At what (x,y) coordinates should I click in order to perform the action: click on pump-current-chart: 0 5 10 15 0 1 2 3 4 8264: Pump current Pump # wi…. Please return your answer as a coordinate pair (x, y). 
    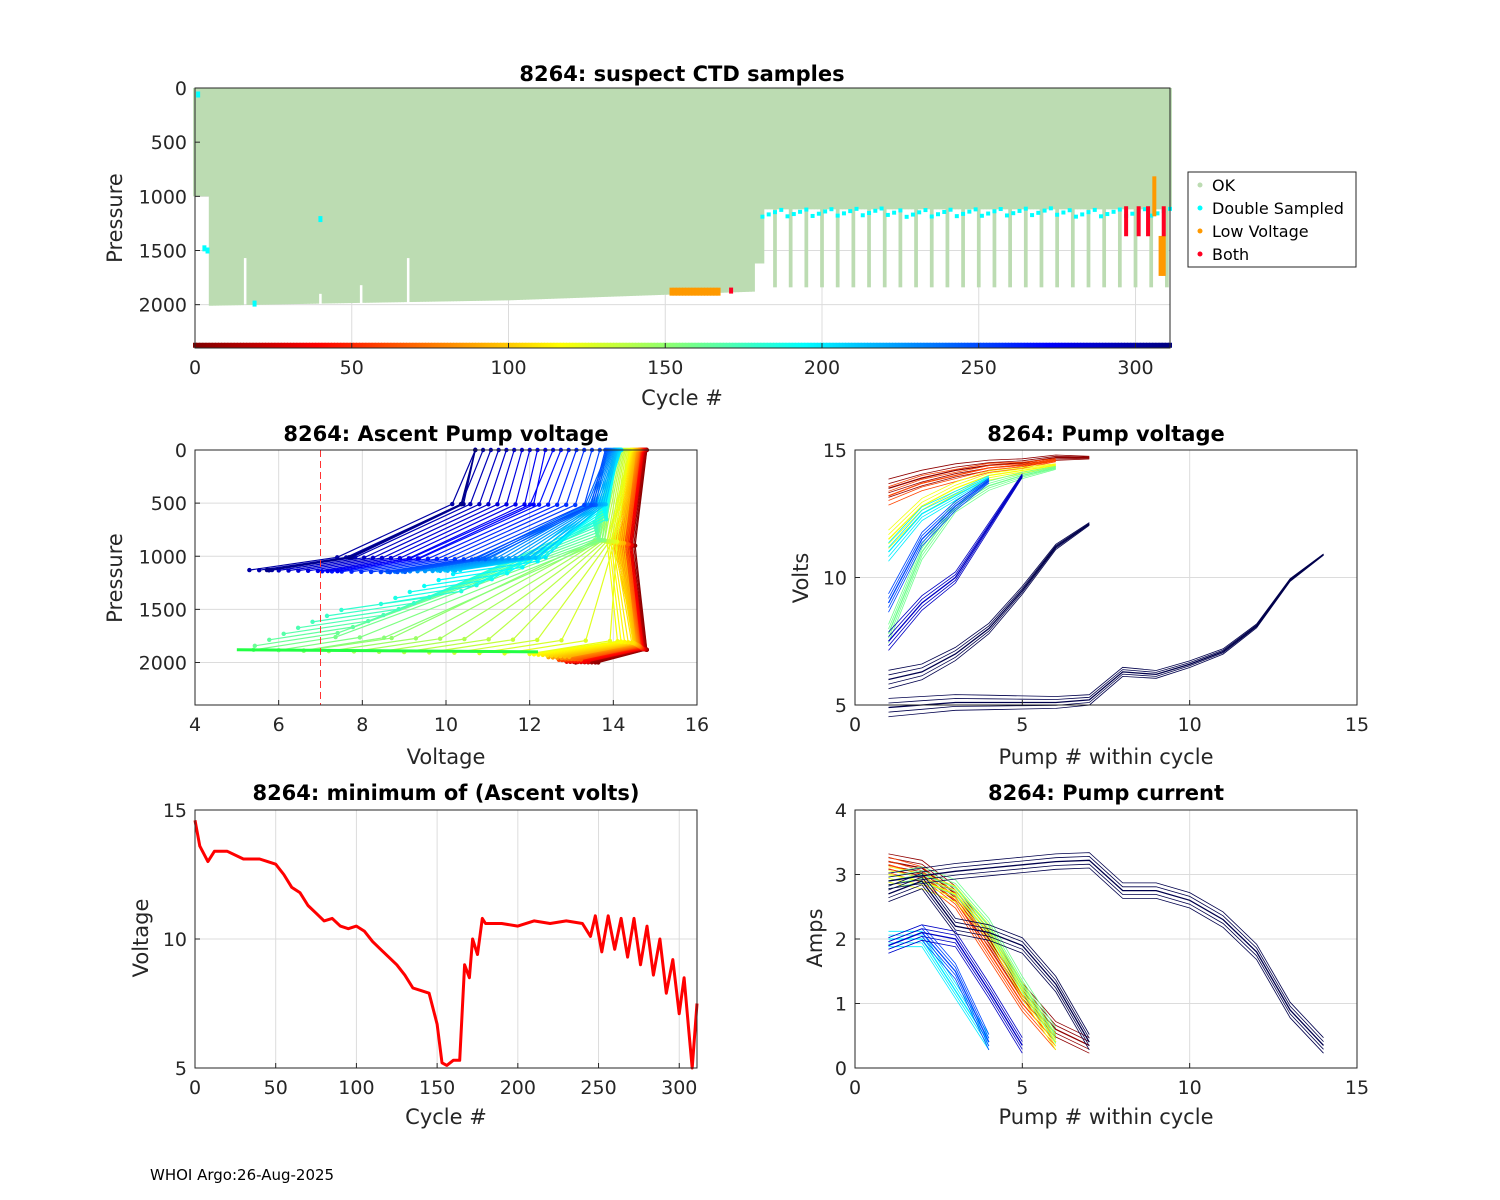
    Looking at the image, I should click on (1086, 955).